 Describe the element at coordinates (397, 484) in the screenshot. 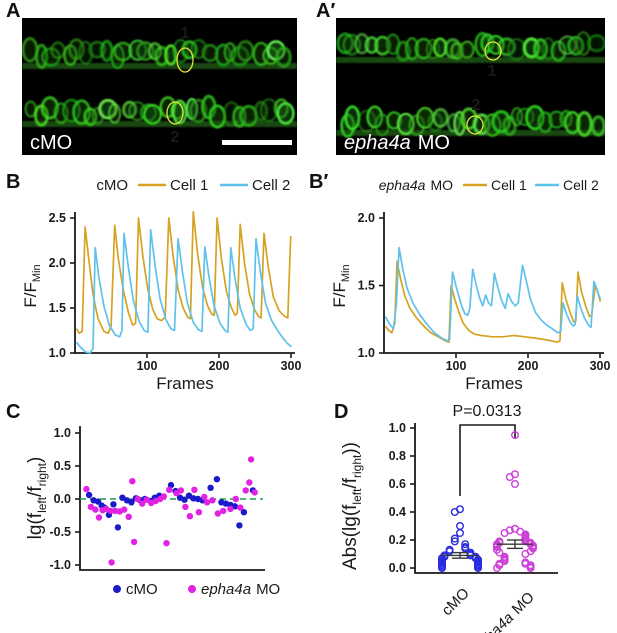

I see `y-tick-label: 0.6` at that location.